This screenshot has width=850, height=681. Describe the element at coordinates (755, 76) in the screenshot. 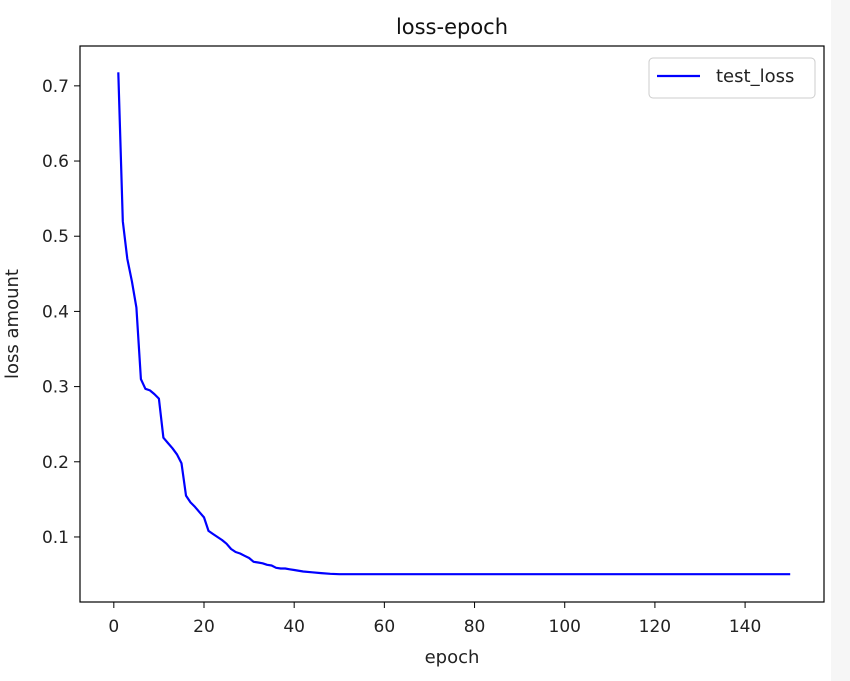

I see `legend-label: test_loss` at that location.